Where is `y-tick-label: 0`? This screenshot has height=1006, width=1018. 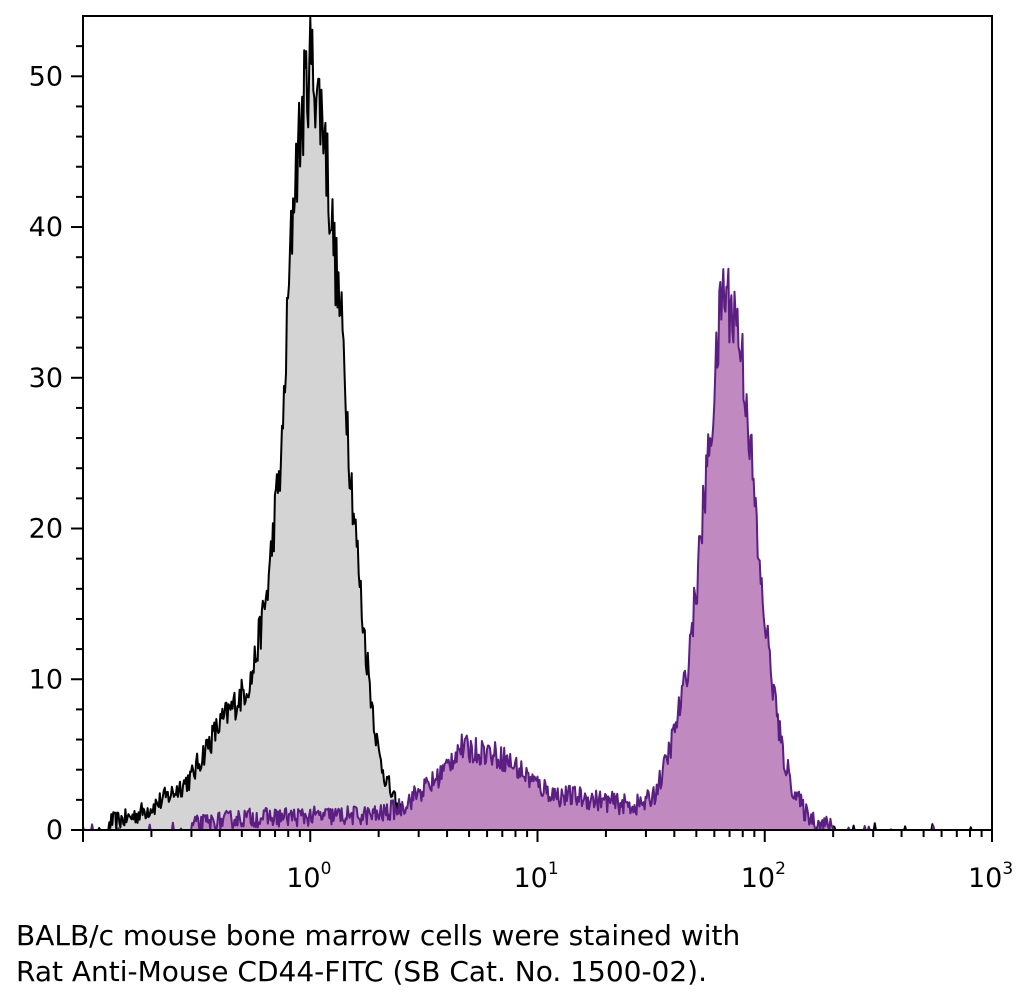
y-tick-label: 0 is located at coordinates (54, 830).